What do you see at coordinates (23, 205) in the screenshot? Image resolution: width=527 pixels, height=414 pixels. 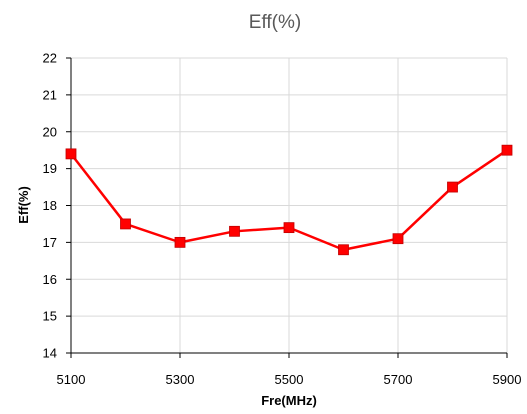 I see `y-axis-title: Eff(%)` at bounding box center [23, 205].